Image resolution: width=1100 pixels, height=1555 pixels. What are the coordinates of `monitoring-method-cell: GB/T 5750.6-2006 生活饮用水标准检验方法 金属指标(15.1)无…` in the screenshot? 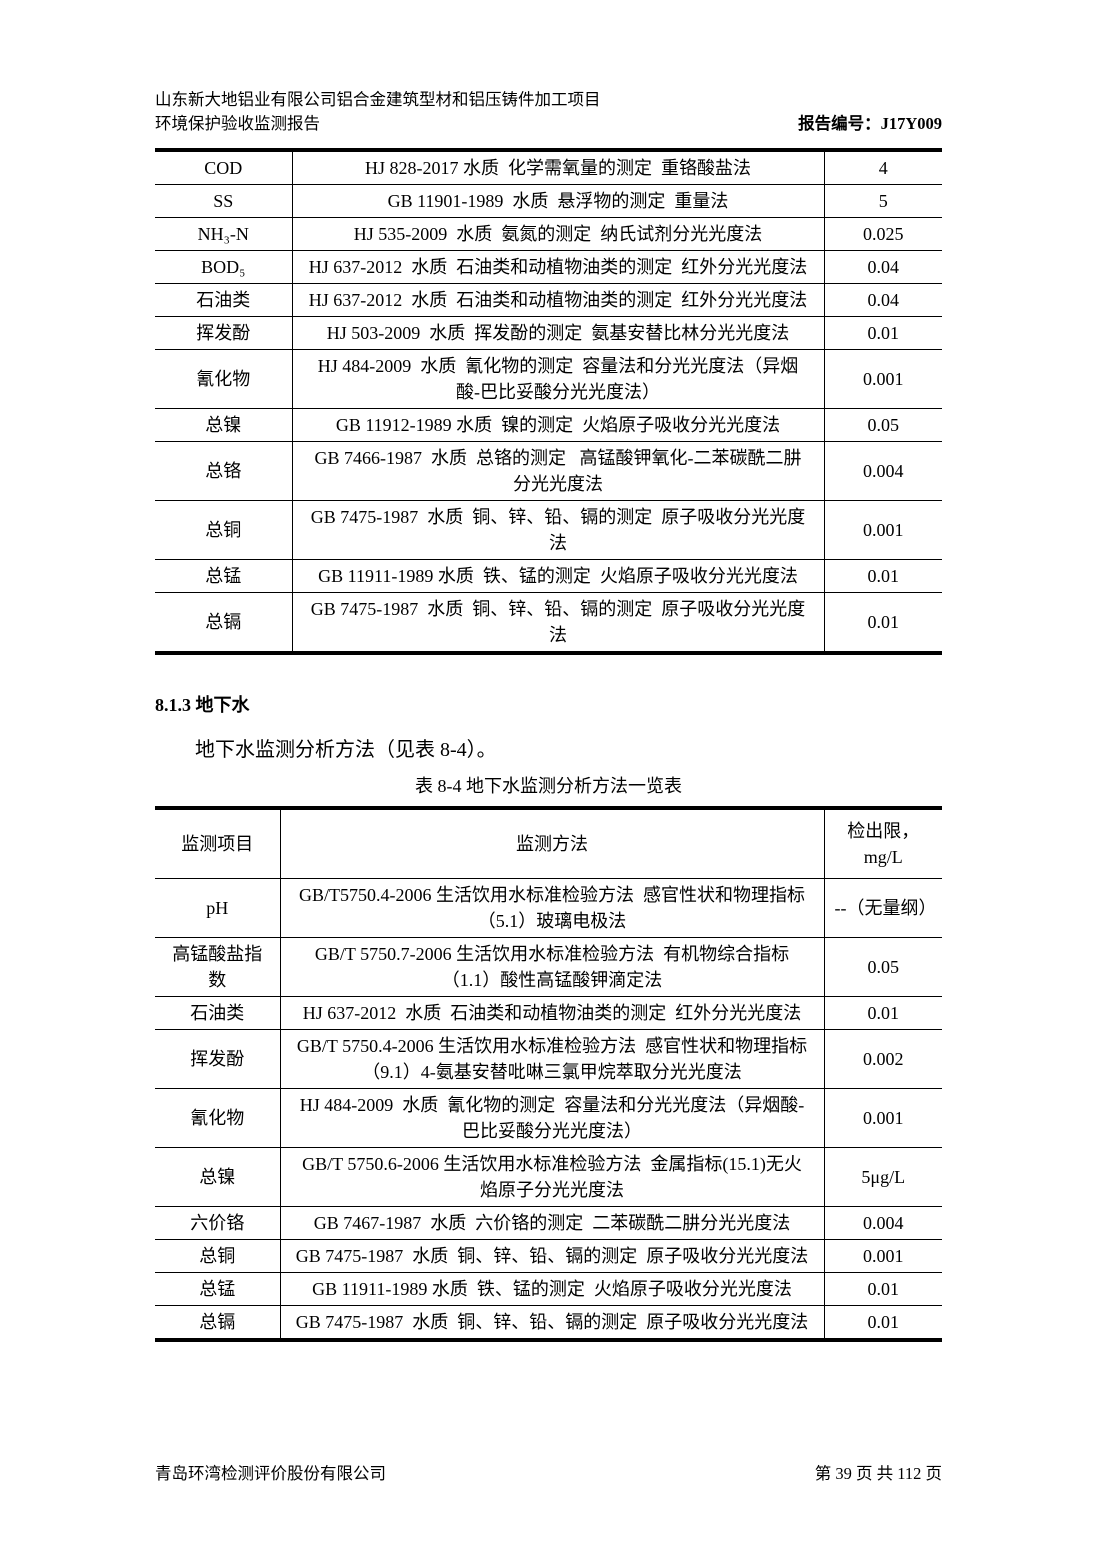 It's located at (552, 1176).